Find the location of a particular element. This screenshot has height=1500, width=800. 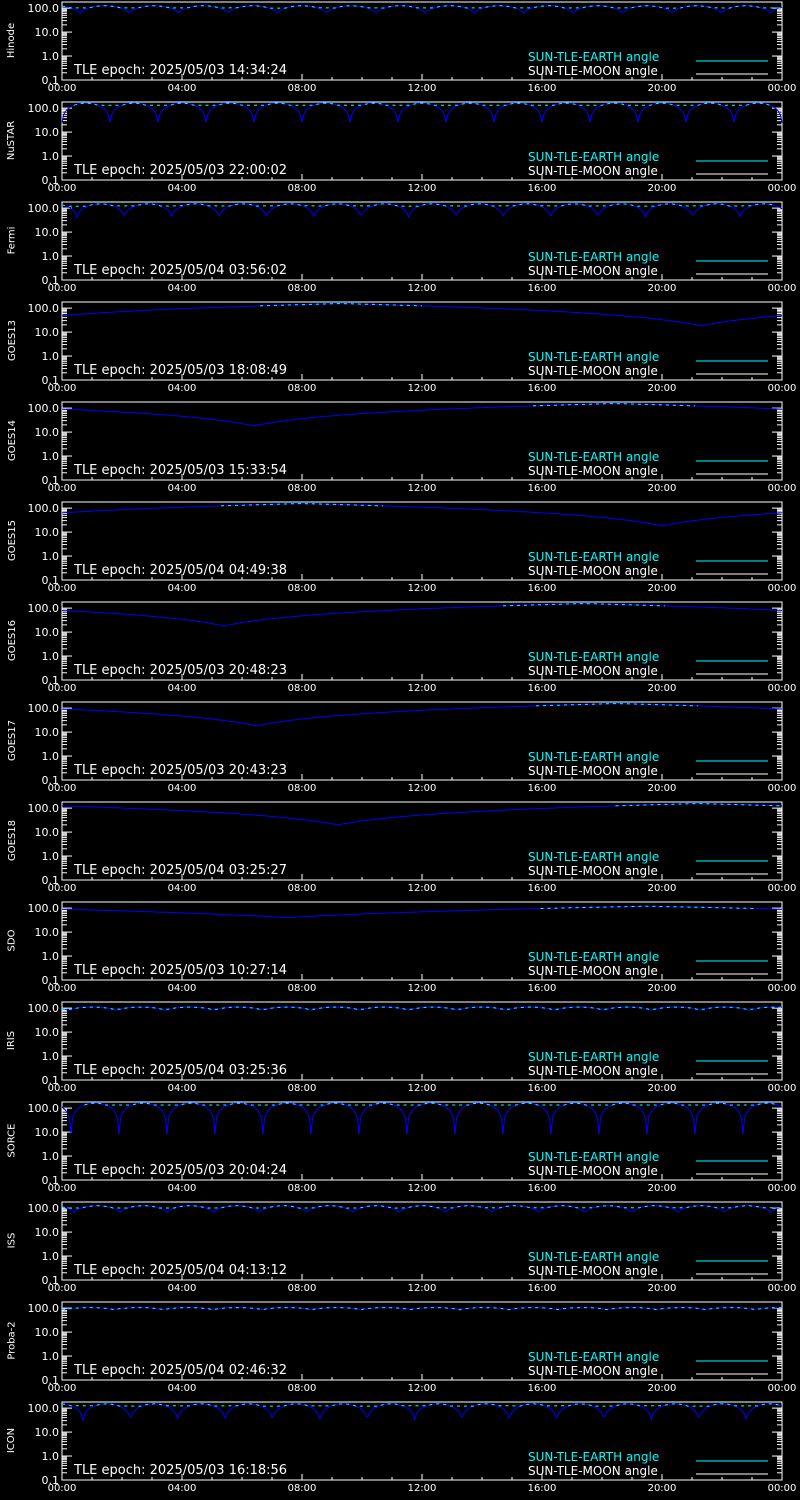

tle-epoch: TLE epoch: 2025/05/03 18:08:49 is located at coordinates (181, 370).